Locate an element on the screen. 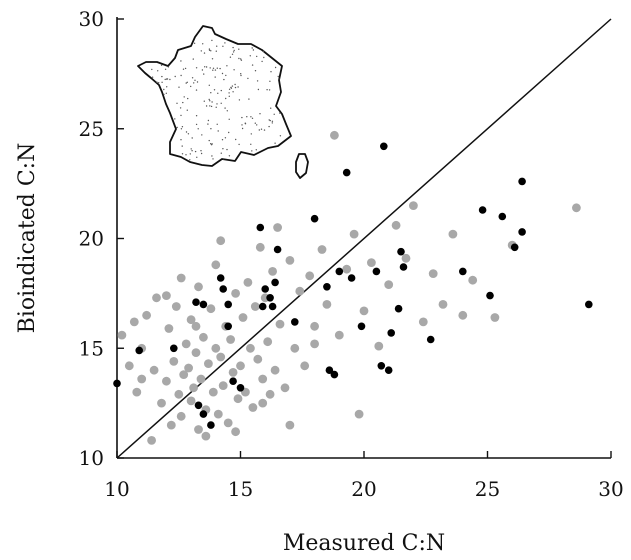 The width and height of the screenshot is (631, 560). map-site-dots is located at coordinates (216, 100).